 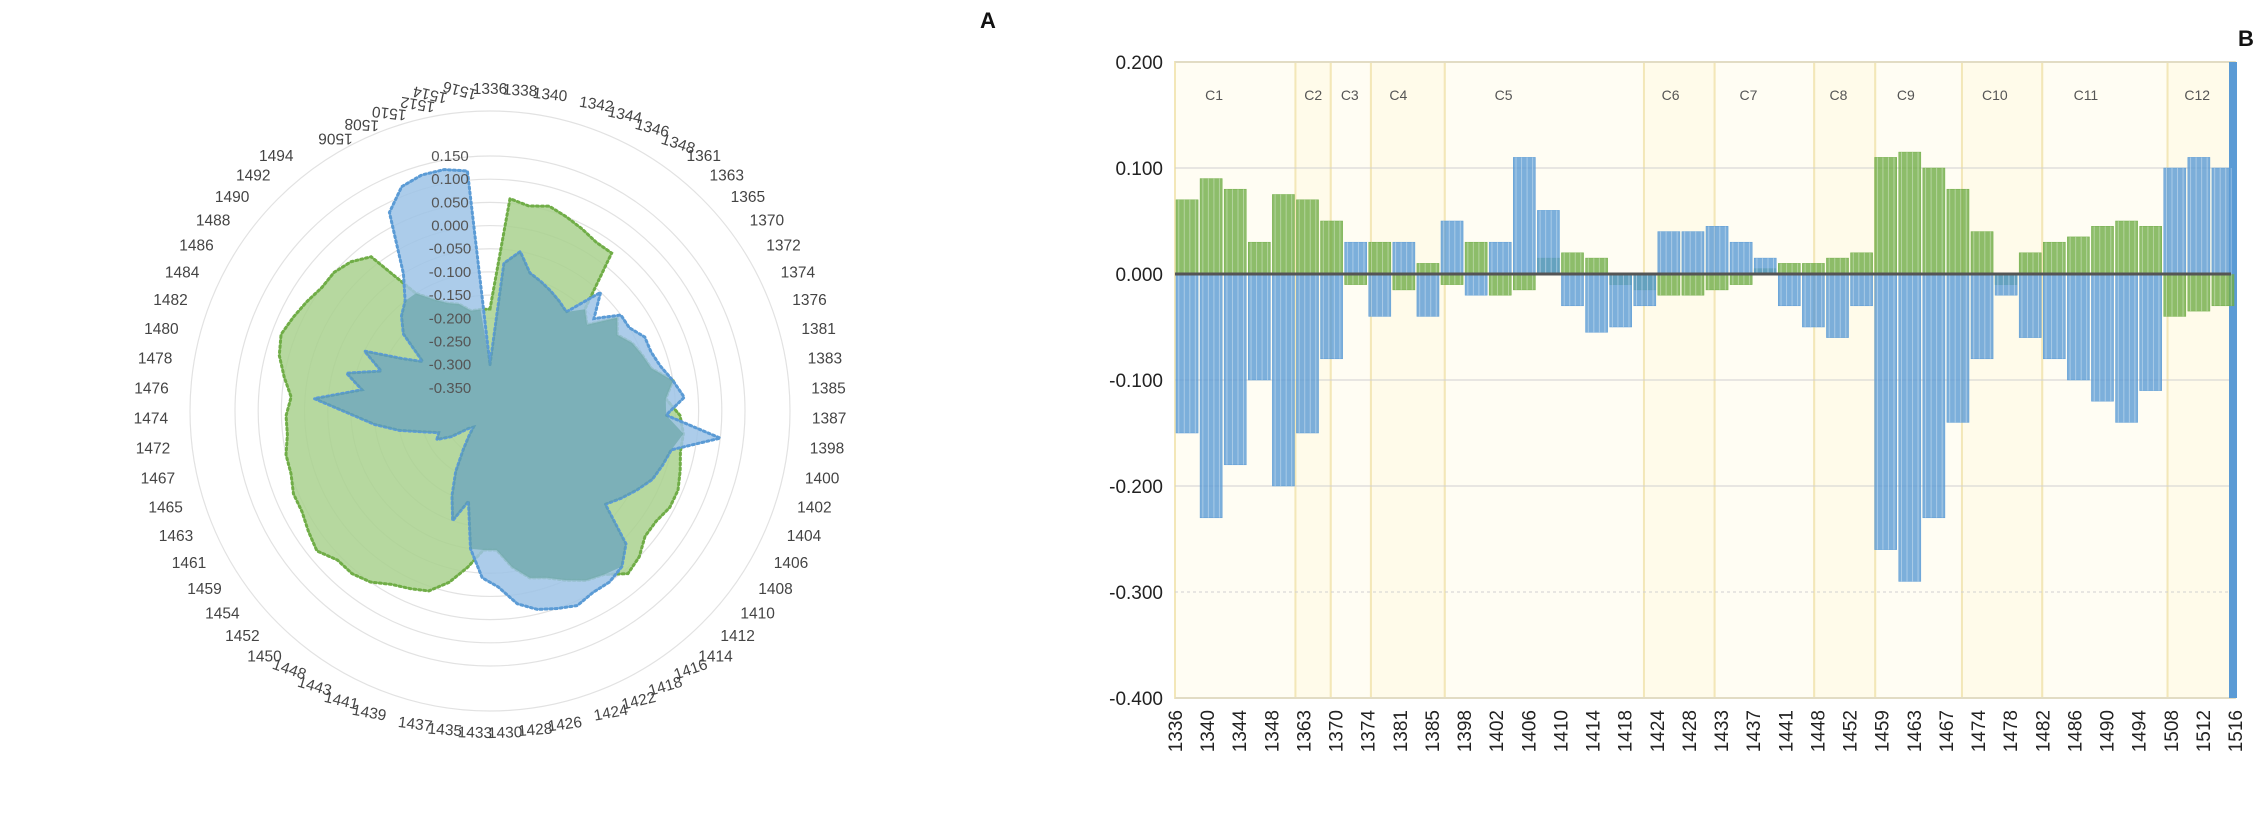 I want to click on y-tick-label: 0.200, so click(x=1139, y=63).